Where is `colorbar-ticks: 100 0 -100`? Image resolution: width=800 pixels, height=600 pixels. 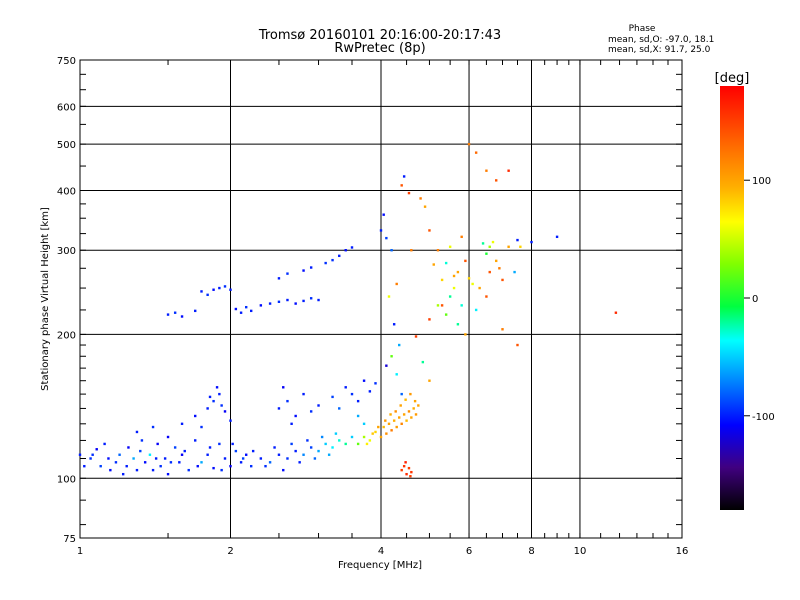
colorbar-ticks: 100 0 -100 is located at coordinates (759, 299).